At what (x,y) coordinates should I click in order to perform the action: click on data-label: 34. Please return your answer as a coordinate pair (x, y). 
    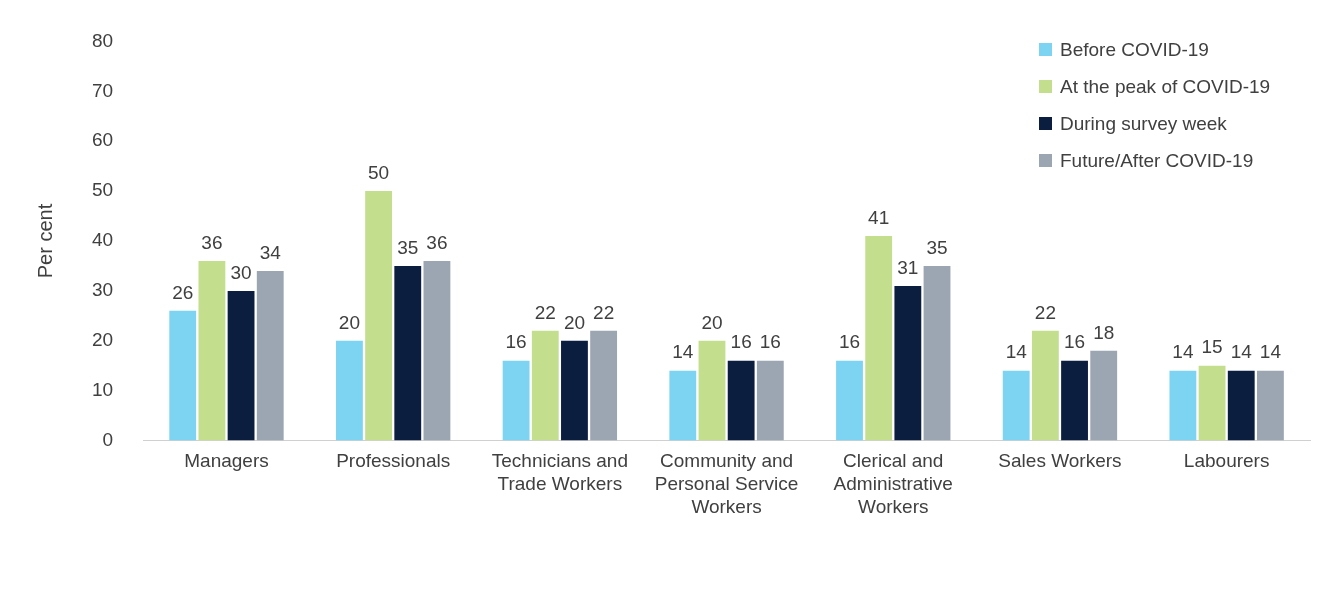
    Looking at the image, I should click on (270, 252).